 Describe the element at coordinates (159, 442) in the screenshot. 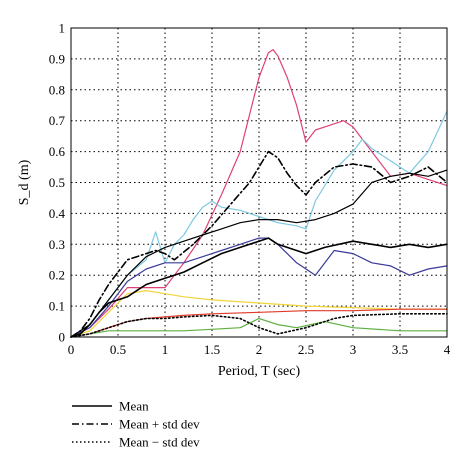

I see `legend-label: Mean − std dev` at that location.